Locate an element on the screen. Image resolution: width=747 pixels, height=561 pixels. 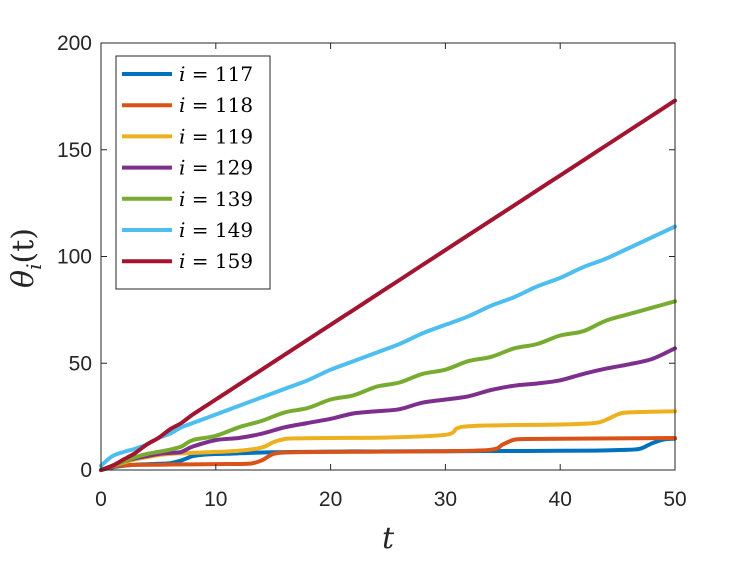
x-tick-label: 50 is located at coordinates (674, 499).